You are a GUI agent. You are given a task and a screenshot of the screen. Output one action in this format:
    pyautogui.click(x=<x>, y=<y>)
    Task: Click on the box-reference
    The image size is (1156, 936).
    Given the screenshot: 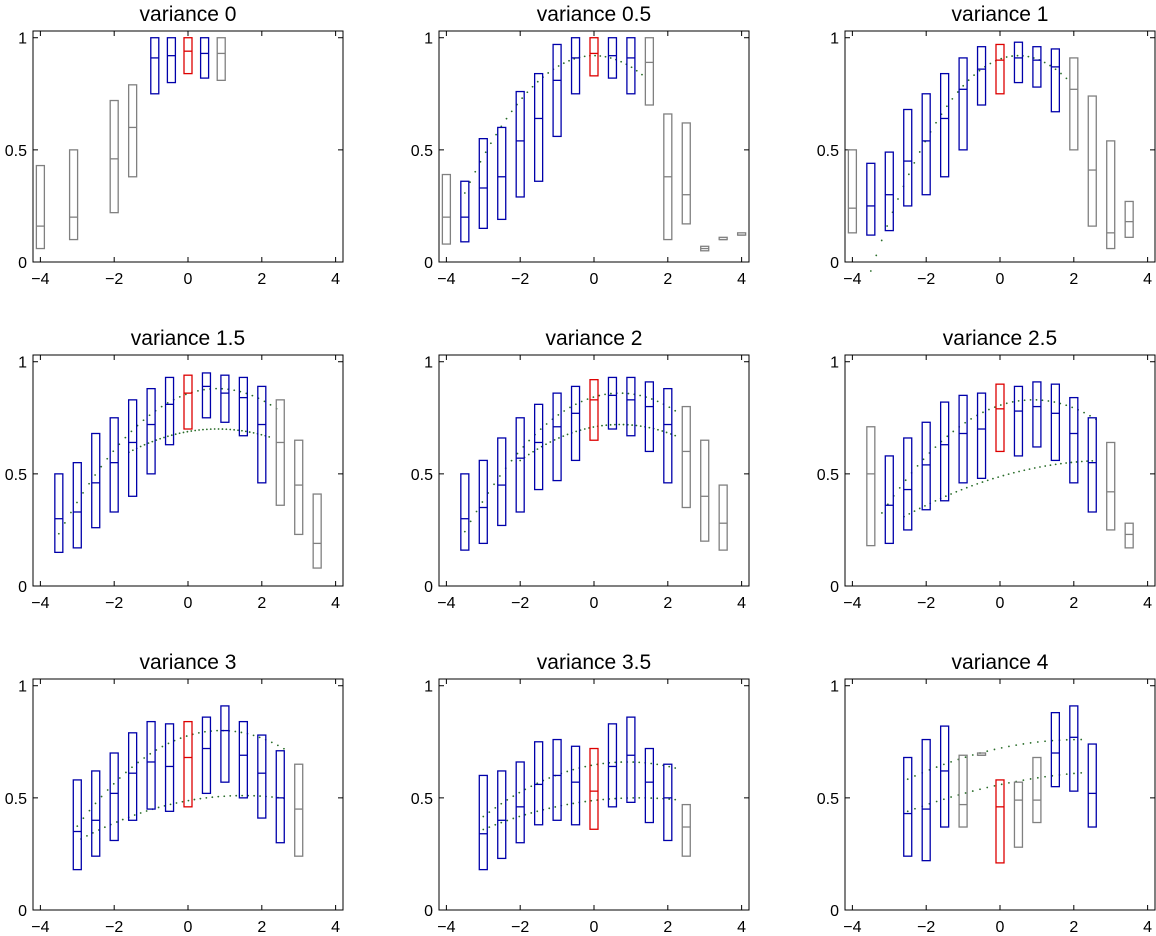 What is the action you would take?
    pyautogui.click(x=188, y=56)
    